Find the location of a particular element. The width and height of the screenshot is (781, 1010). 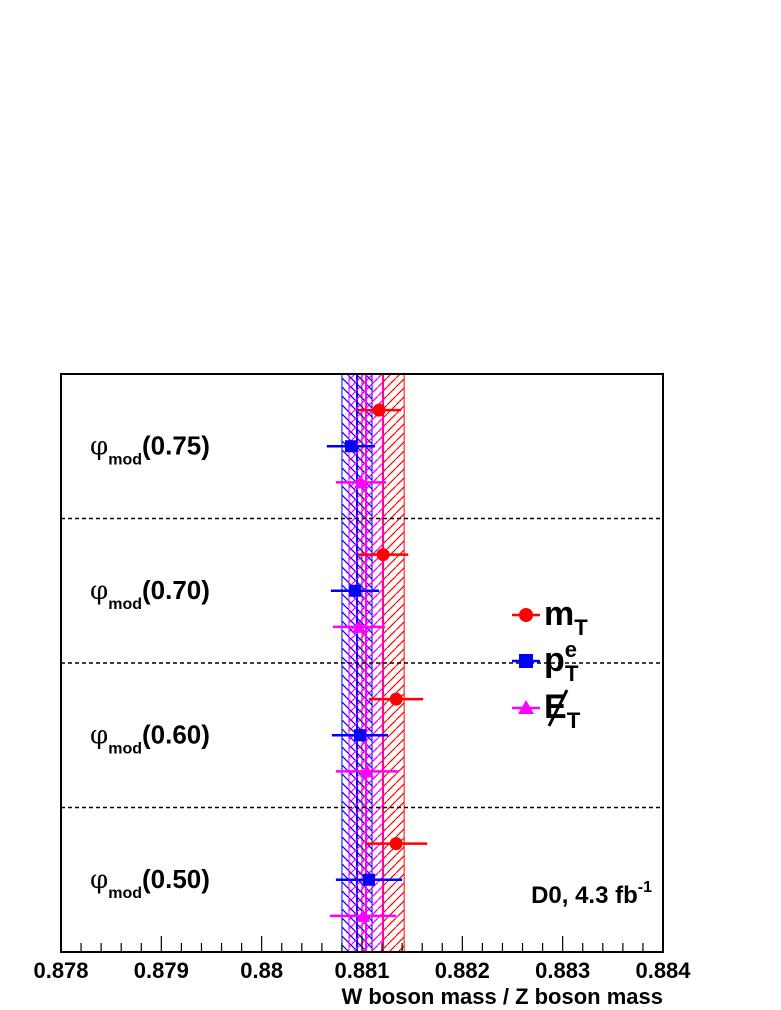

category-param: (0.70) is located at coordinates (176, 590).